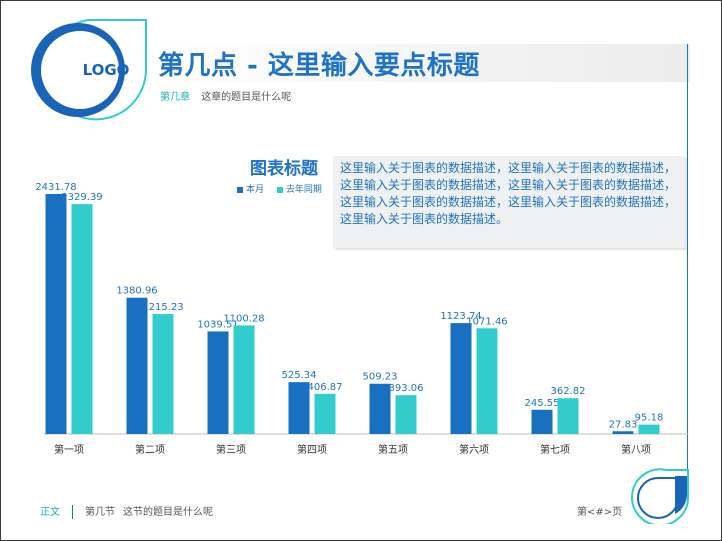 The width and height of the screenshot is (722, 541). What do you see at coordinates (660, 496) in the screenshot?
I see `corner-emblem-icon` at bounding box center [660, 496].